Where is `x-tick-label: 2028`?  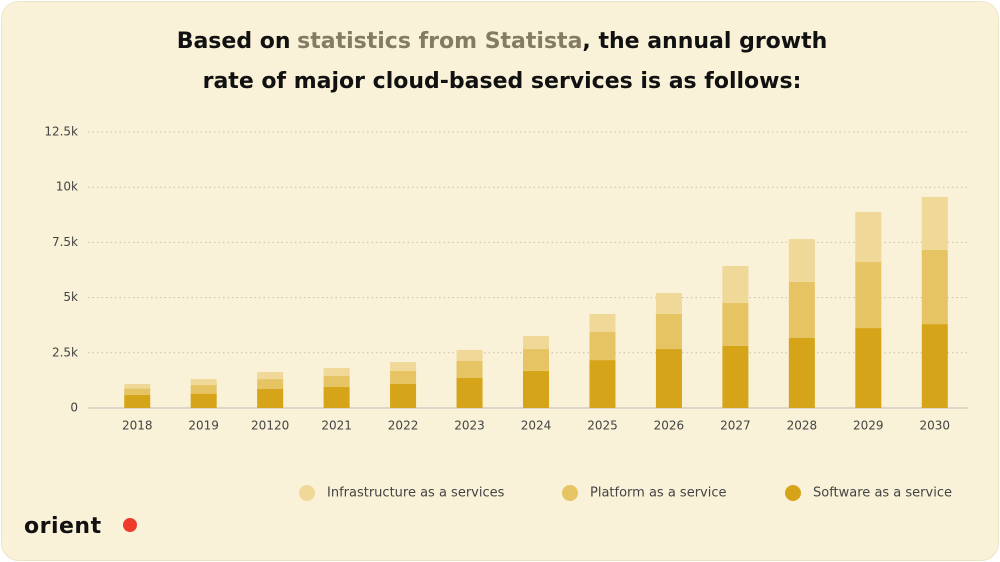 x-tick-label: 2028 is located at coordinates (802, 426).